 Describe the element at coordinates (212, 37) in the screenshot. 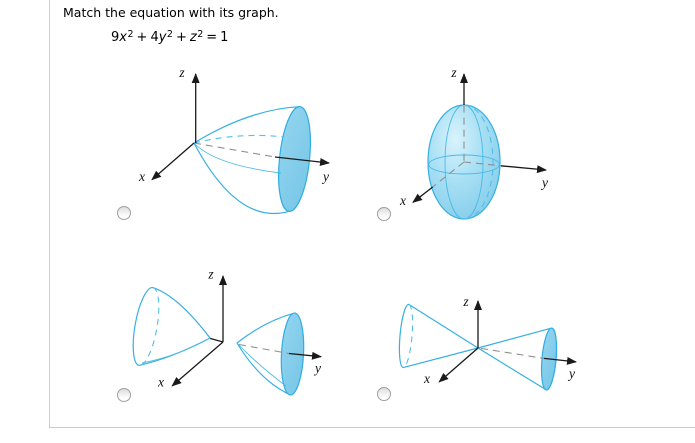

I see `equation-equals: =` at that location.